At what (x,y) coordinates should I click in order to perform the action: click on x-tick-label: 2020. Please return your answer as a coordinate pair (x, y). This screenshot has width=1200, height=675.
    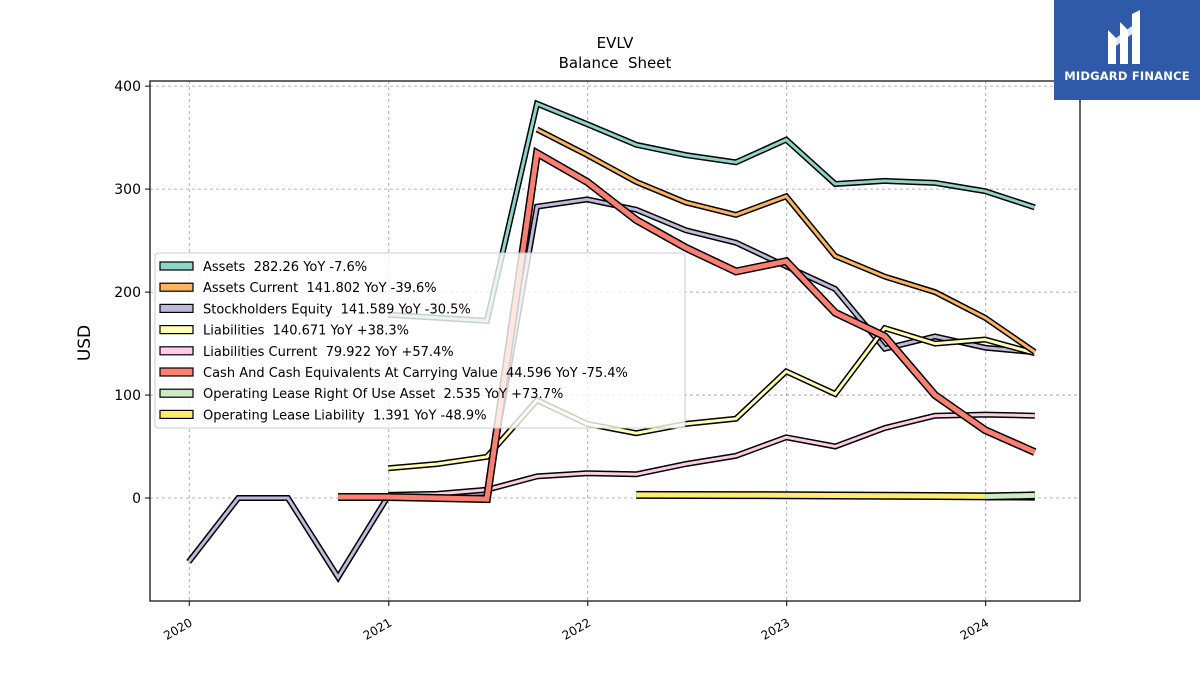
    Looking at the image, I should click on (177, 628).